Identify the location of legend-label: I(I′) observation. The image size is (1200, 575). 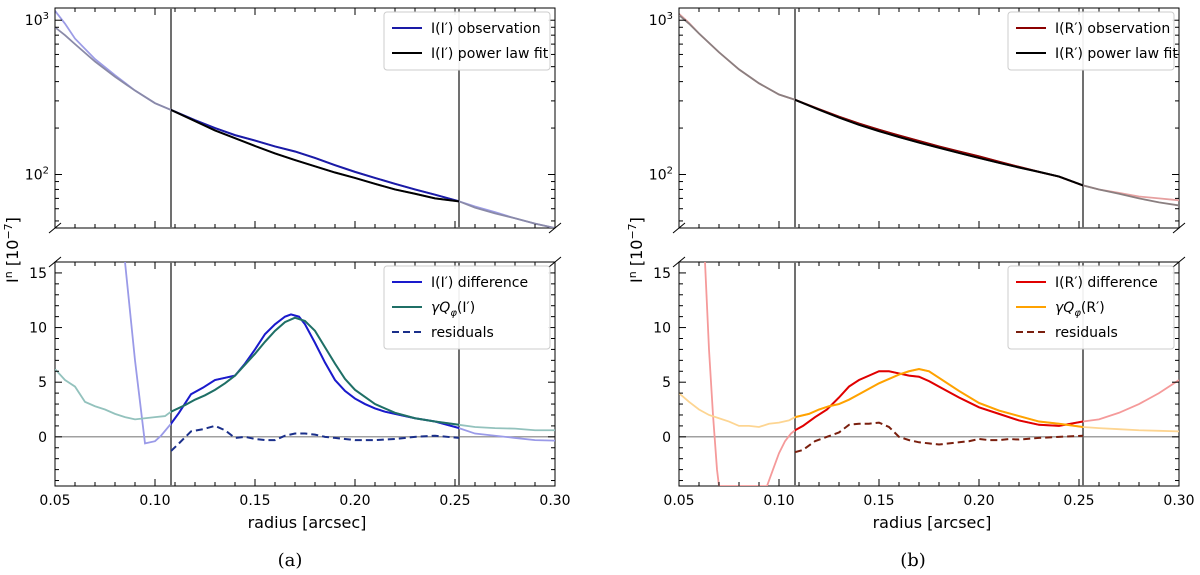
(486, 29).